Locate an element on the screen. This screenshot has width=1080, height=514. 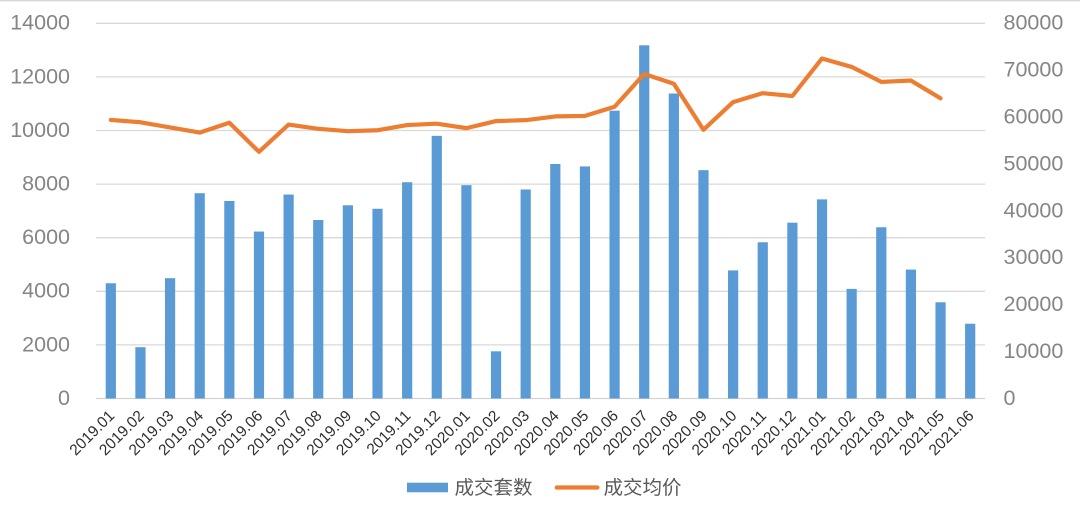
svg-text: 4000 is located at coordinates (46, 291).